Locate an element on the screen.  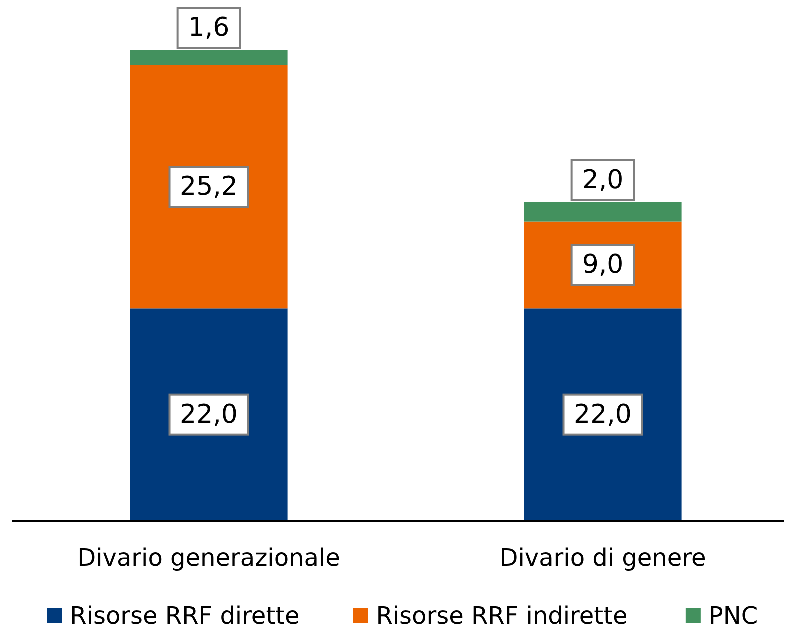
data-label: 1,6 is located at coordinates (209, 28).